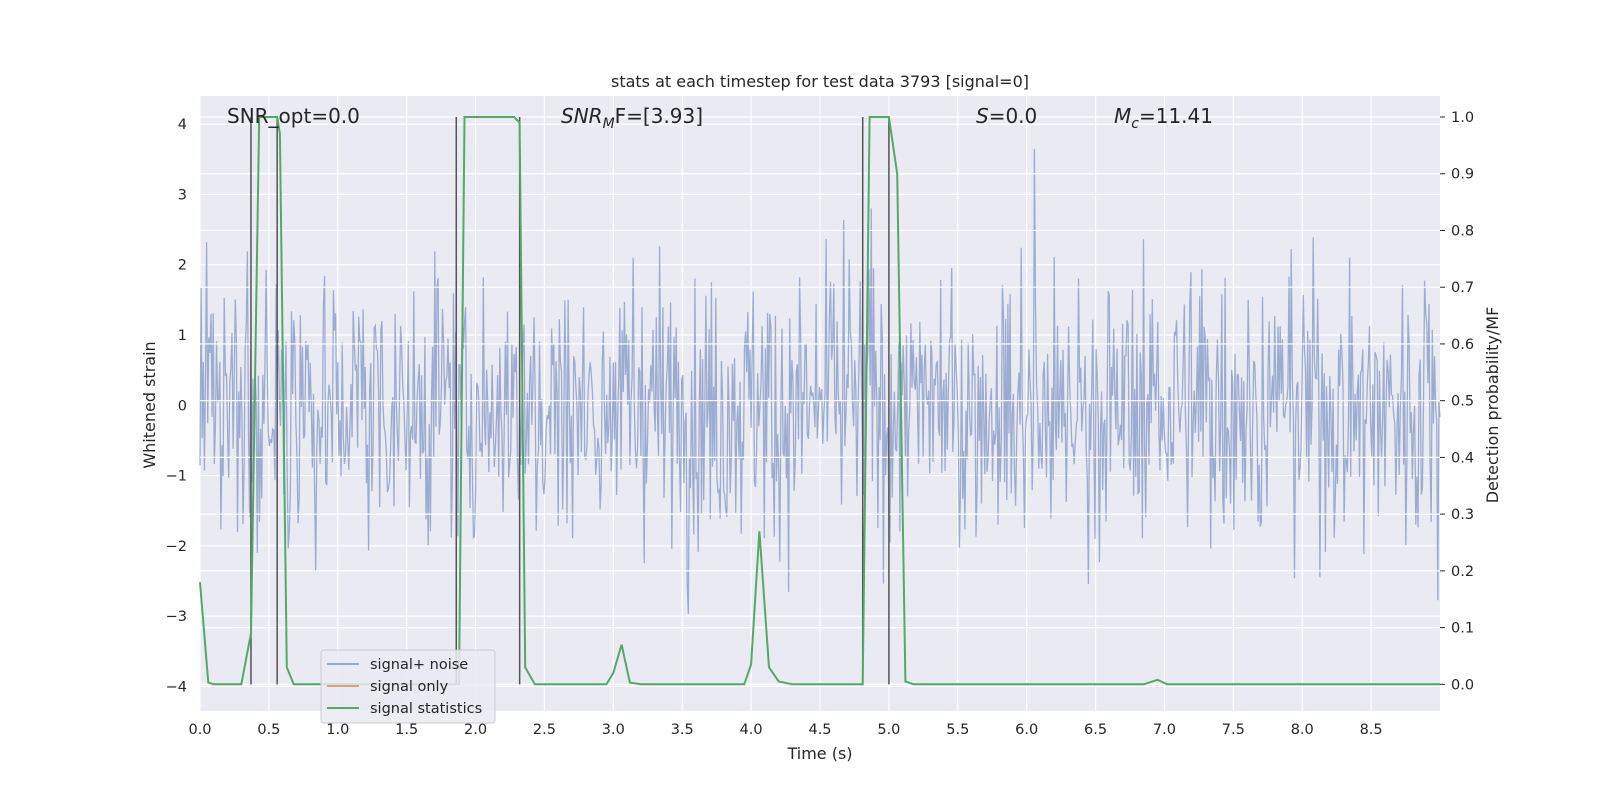 The height and width of the screenshot is (800, 1600). I want to click on x-tick-label: 8.5, so click(1371, 730).